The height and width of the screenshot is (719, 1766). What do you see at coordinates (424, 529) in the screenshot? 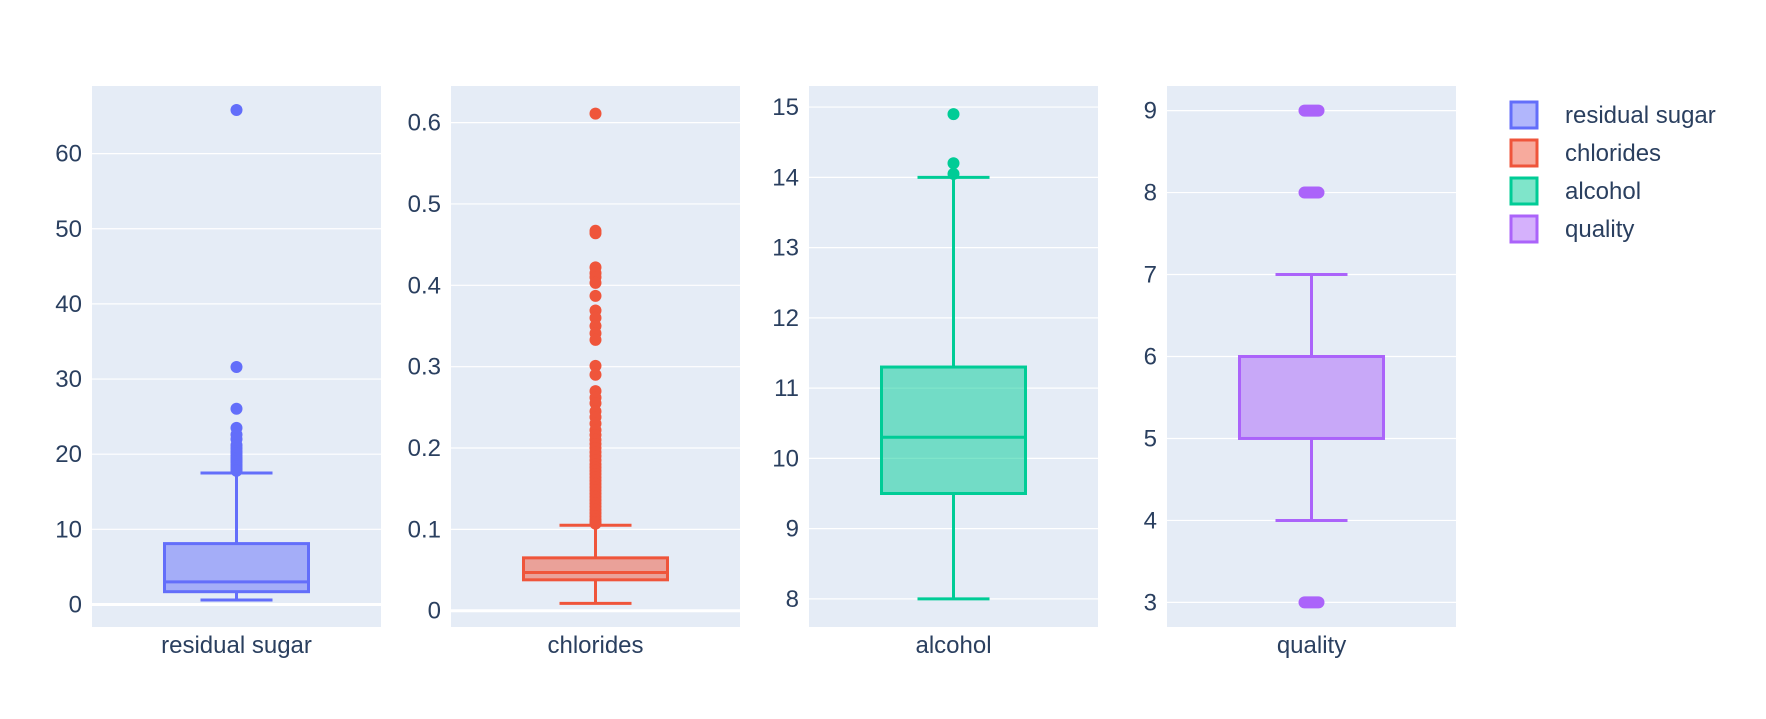
I see `y-tick-label: 0.1` at bounding box center [424, 529].